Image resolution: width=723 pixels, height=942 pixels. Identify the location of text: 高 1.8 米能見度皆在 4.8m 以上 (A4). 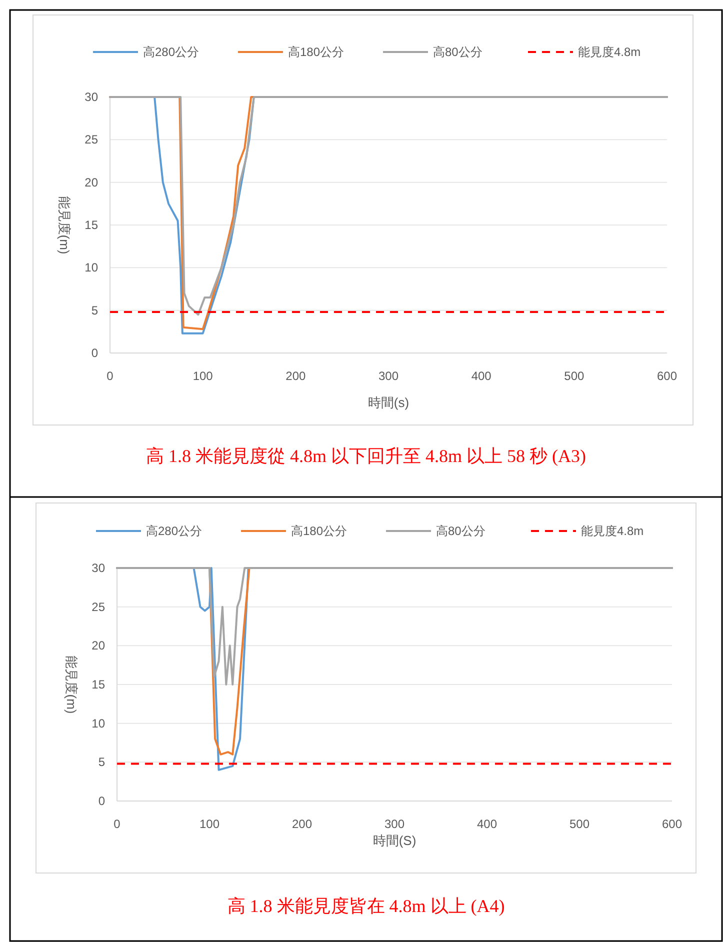
(366, 906).